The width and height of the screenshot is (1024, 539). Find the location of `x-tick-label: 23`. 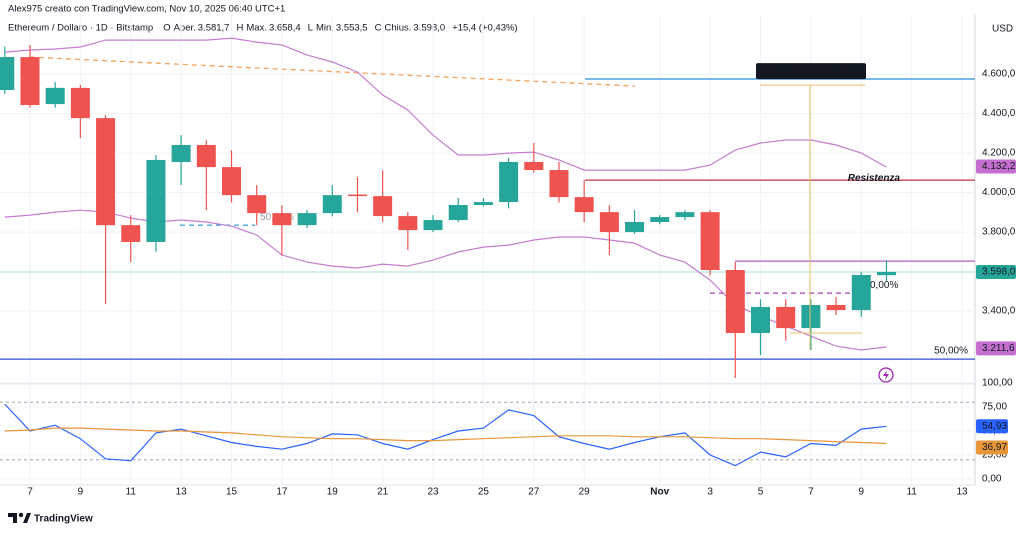

x-tick-label: 23 is located at coordinates (433, 492).